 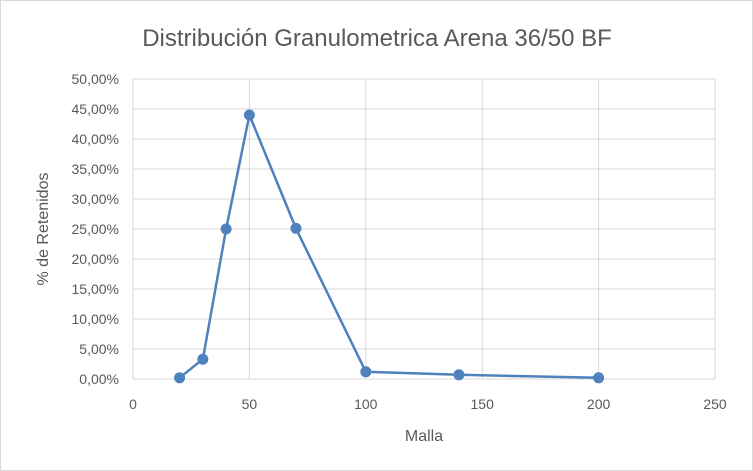 What do you see at coordinates (483, 404) in the screenshot?
I see `x-tick-label: 150` at bounding box center [483, 404].